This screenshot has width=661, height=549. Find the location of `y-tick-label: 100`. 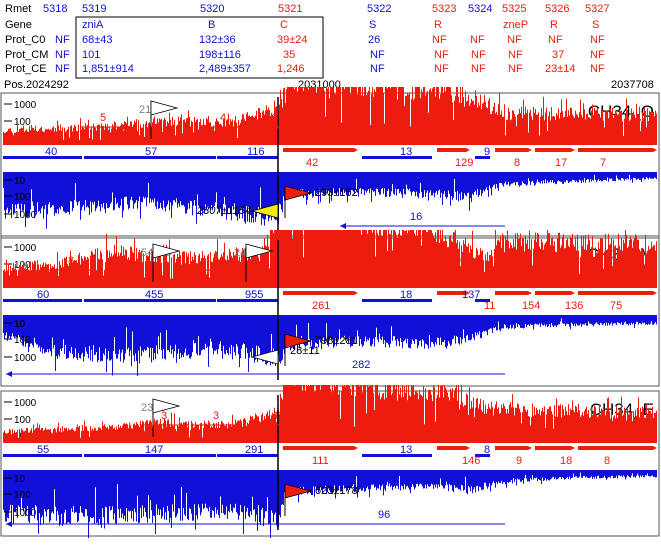

y-tick-label: 100 is located at coordinates (22, 495).